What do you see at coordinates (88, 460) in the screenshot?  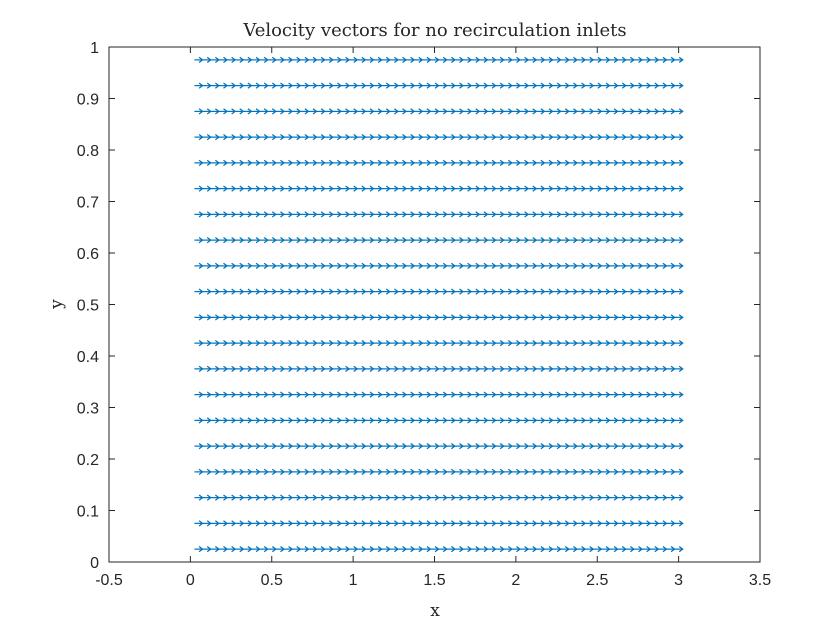 I see `y-tick-label: 0.2` at bounding box center [88, 460].